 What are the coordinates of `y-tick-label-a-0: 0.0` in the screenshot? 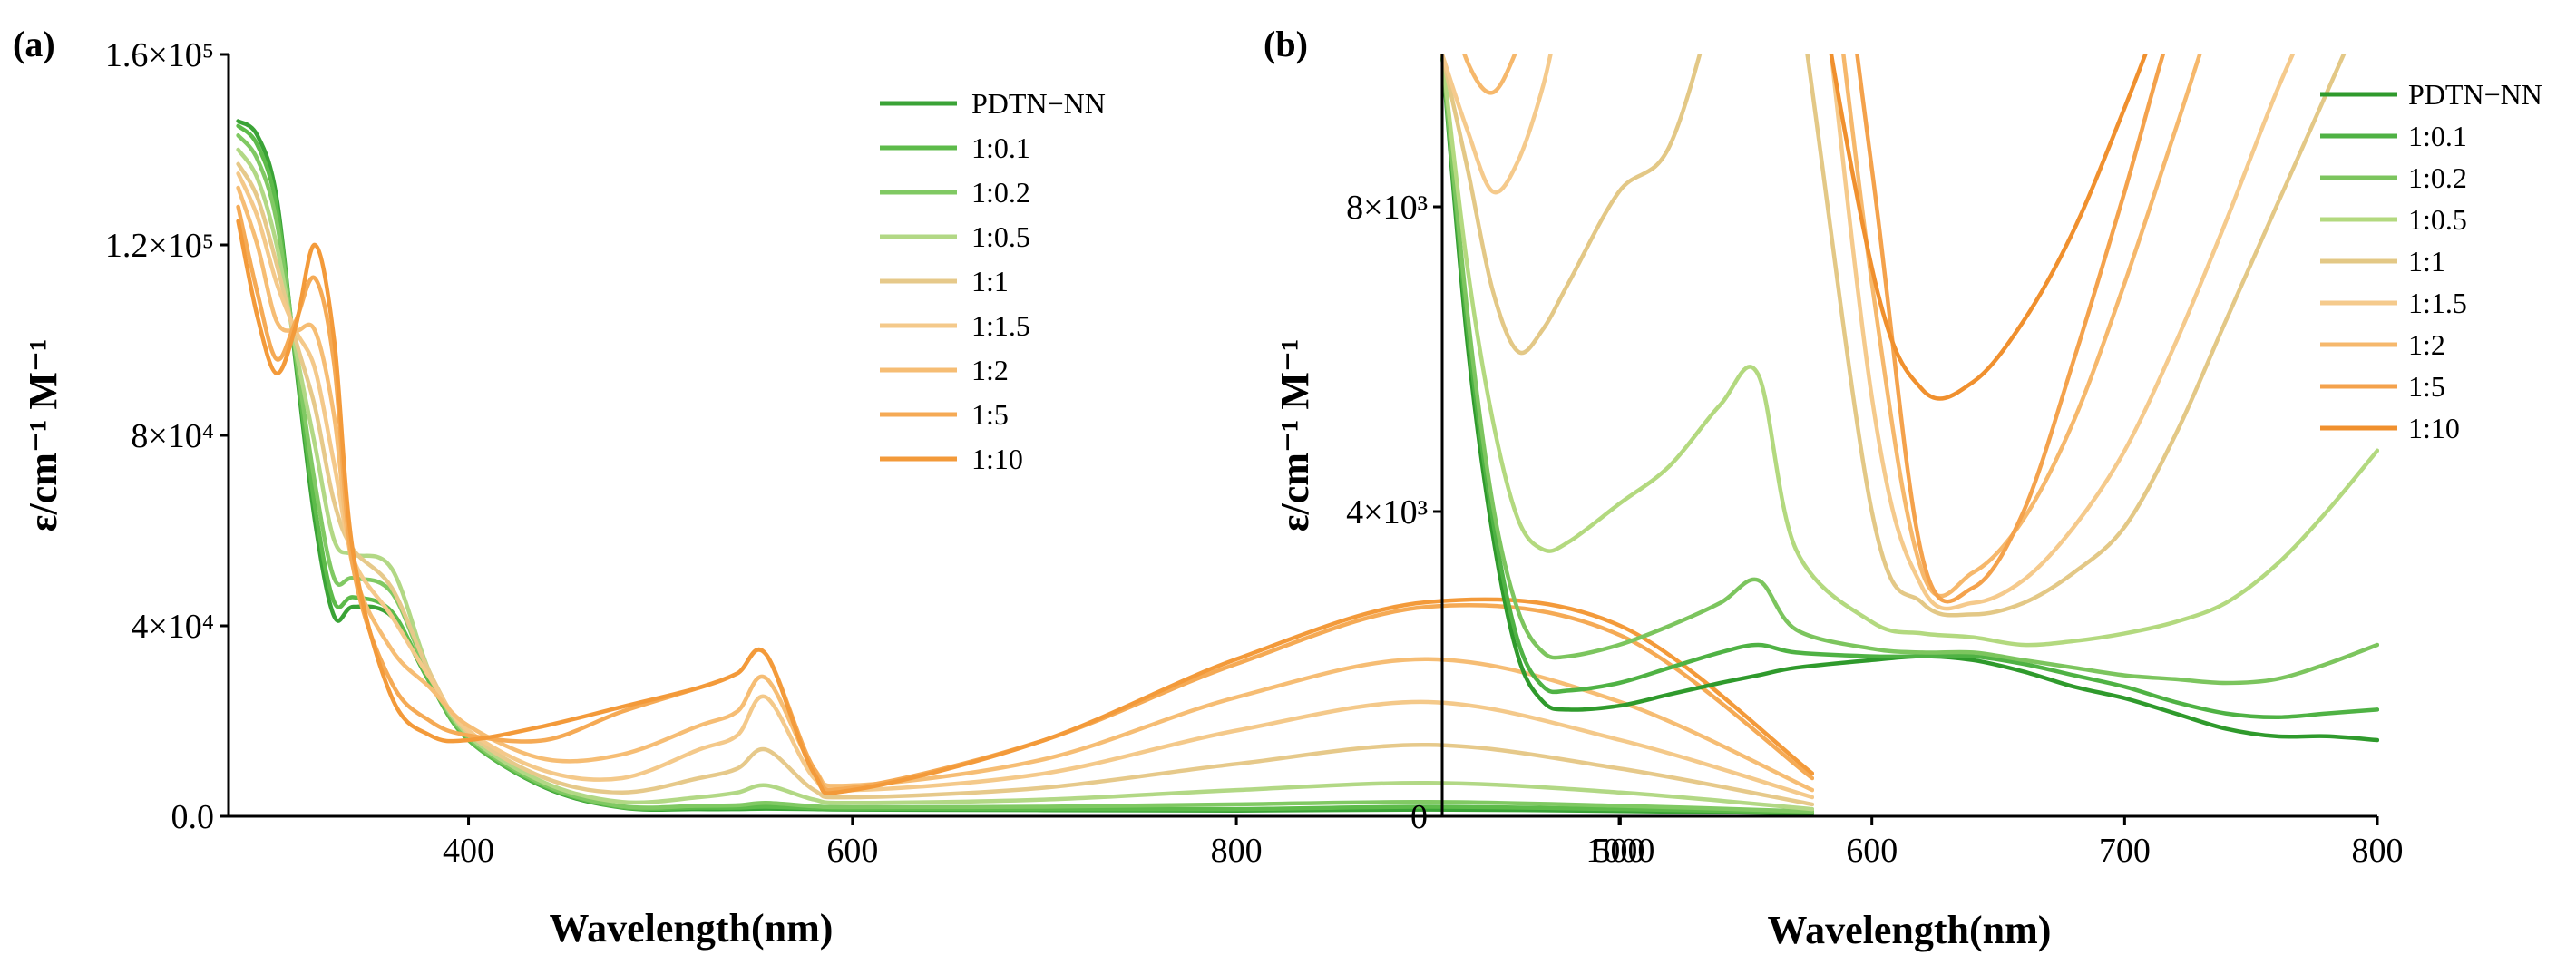 It's located at (193, 817).